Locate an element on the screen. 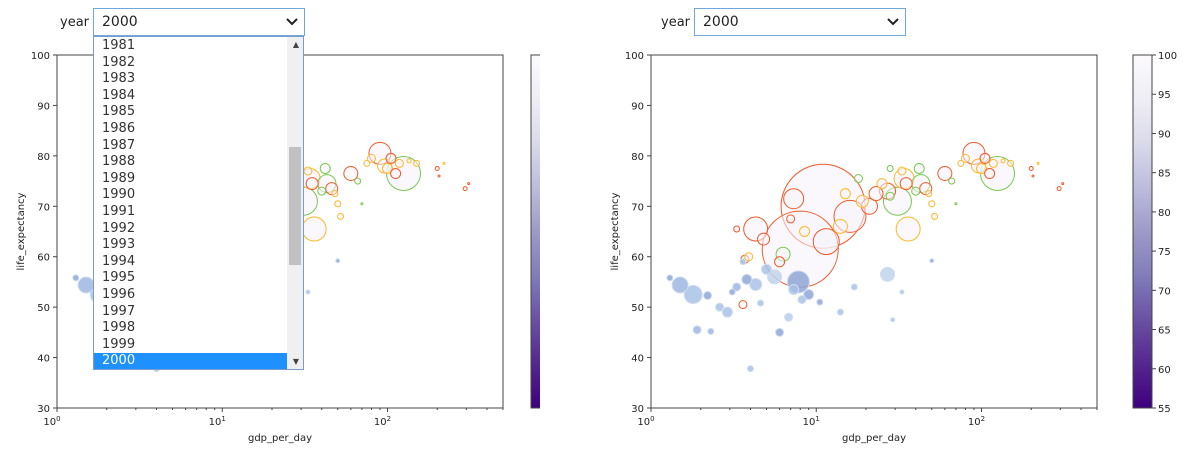  dropdown-option: 1993 is located at coordinates (119, 245).